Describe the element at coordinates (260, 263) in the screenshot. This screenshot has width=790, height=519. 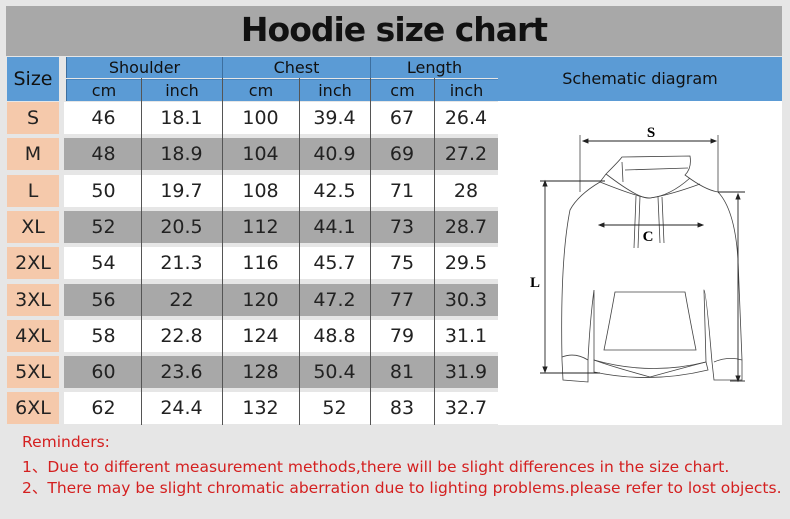
I see `value-cell: 116` at that location.